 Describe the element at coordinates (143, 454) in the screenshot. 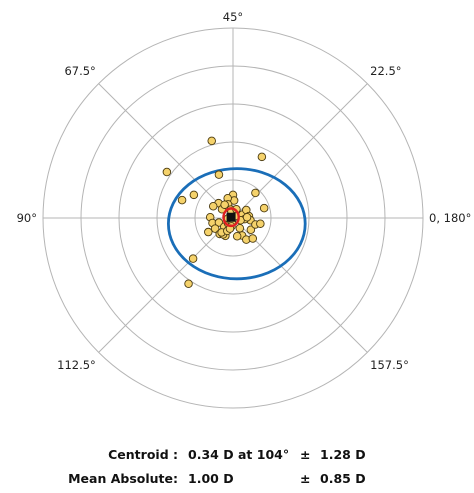

I see `centroid-label: Centroid :` at that location.